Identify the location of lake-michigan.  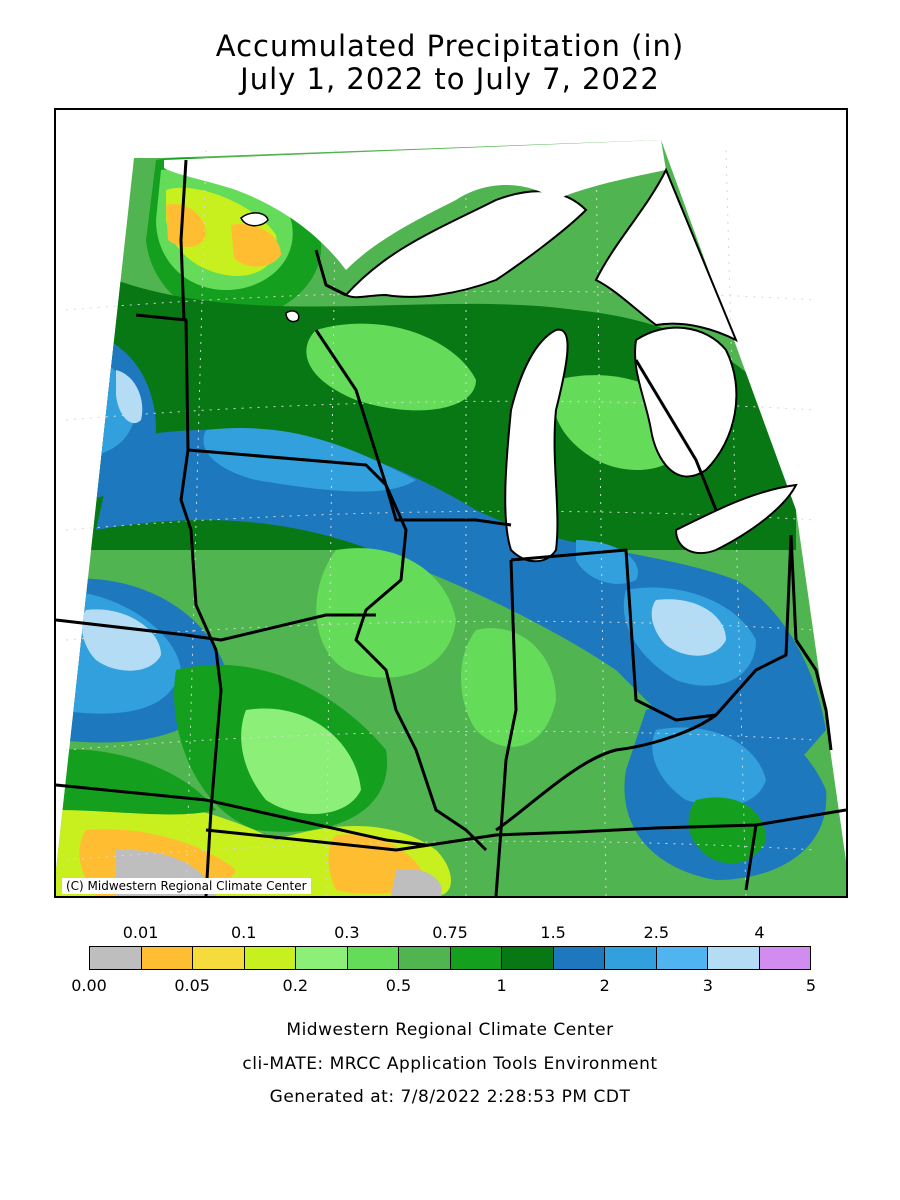
(536, 445).